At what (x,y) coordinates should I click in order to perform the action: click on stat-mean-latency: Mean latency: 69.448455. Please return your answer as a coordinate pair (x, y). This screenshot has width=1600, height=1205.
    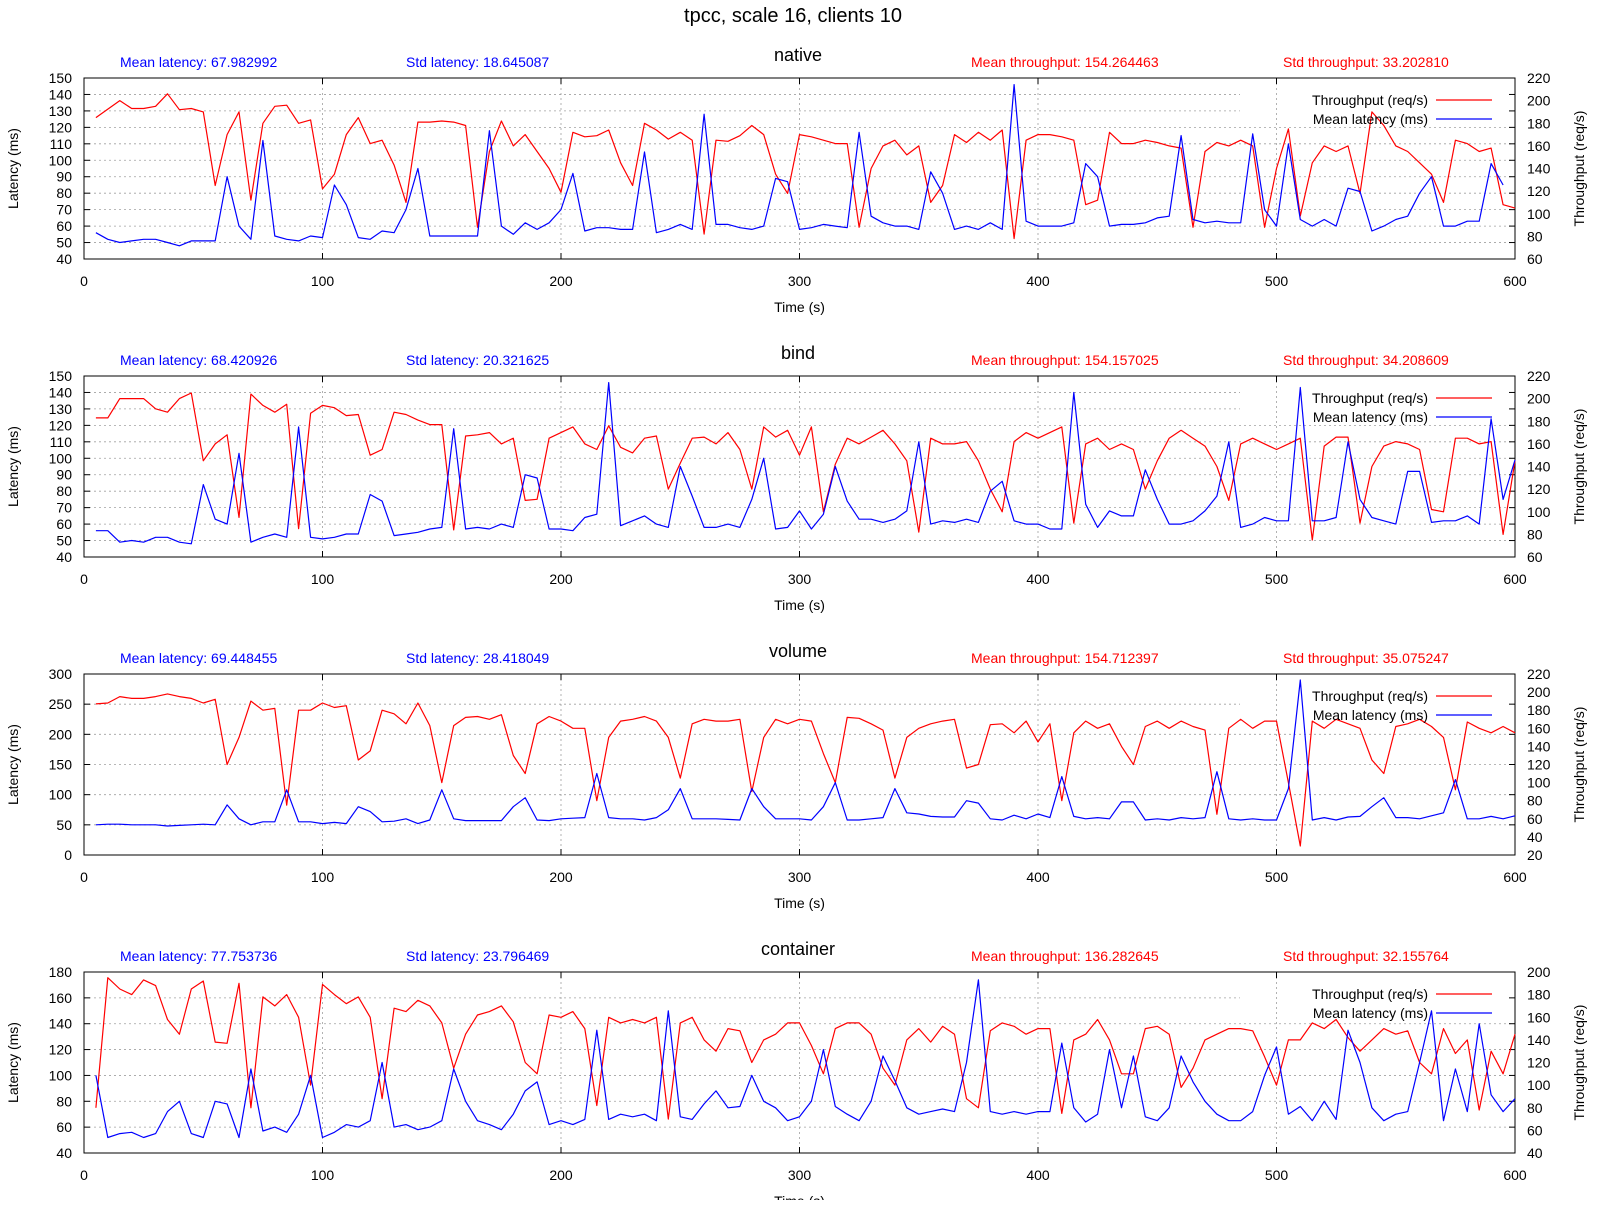
    Looking at the image, I should click on (198, 658).